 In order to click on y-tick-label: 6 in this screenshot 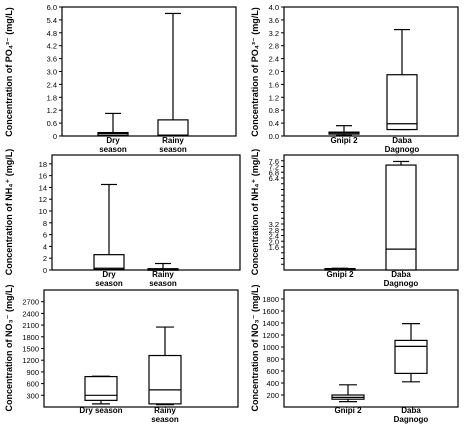, I will do `click(45, 235)`.